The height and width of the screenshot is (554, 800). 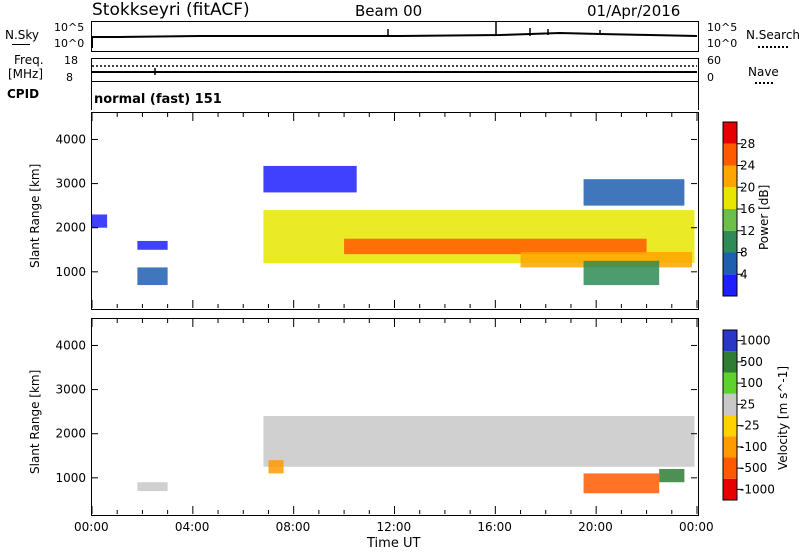 I want to click on time-axis-label: Time UT, so click(x=394, y=543).